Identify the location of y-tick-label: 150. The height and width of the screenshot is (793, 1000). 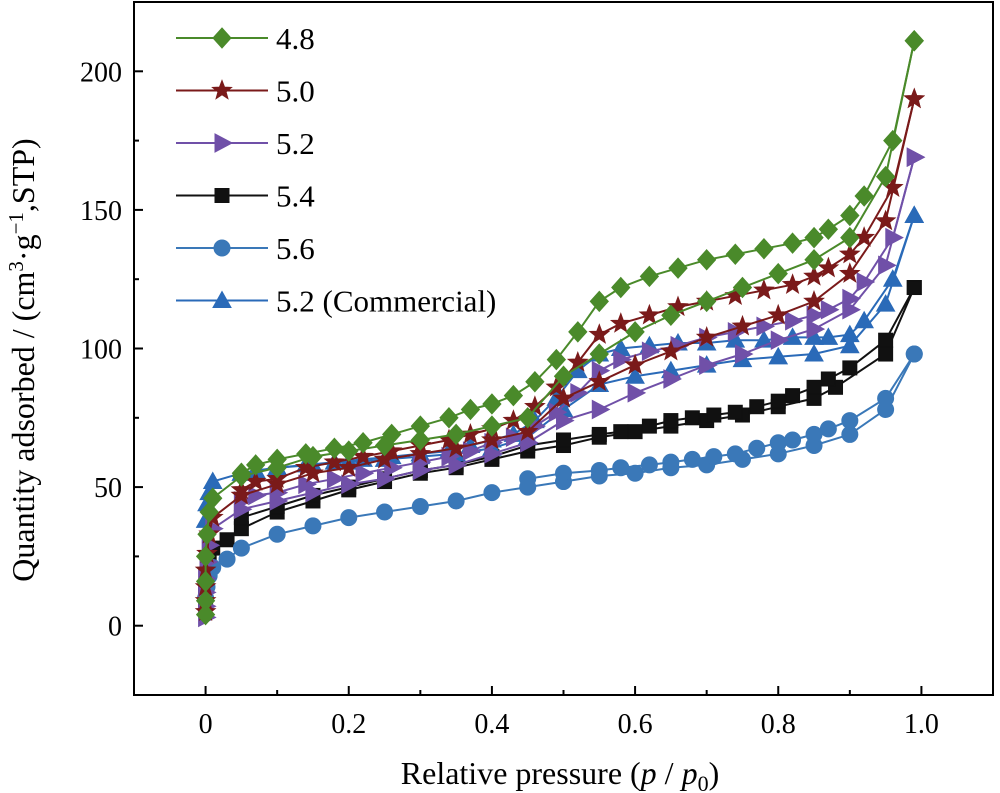
(101, 211).